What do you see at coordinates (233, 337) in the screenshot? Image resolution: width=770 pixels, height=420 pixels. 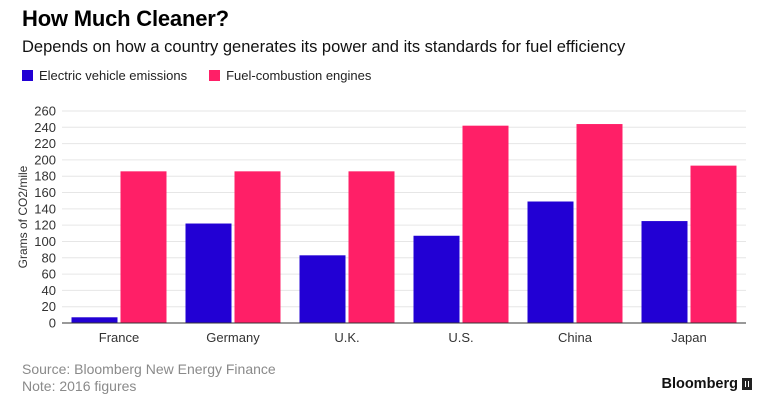 I see `x-tick-label: Germany` at bounding box center [233, 337].